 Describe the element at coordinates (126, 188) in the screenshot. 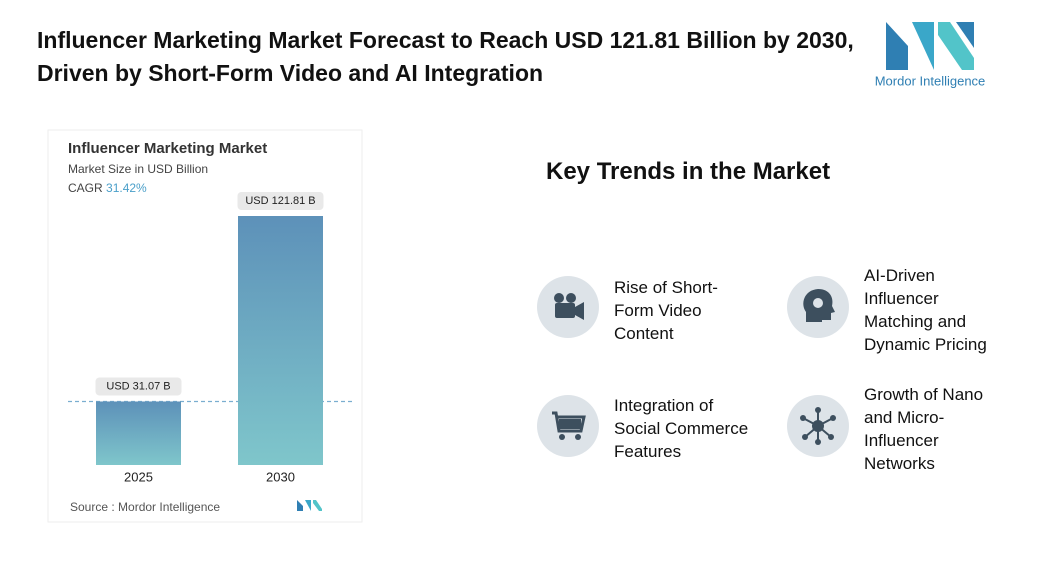

I see `cagr-value: 31.42%` at that location.